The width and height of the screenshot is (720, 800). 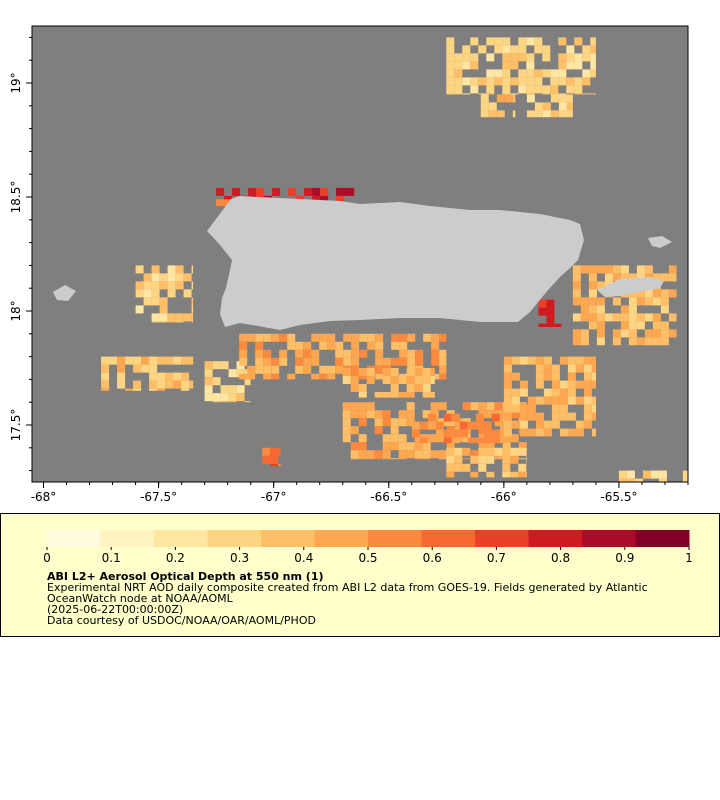 I want to click on x-tick-label: -67.5°, so click(x=158, y=497).